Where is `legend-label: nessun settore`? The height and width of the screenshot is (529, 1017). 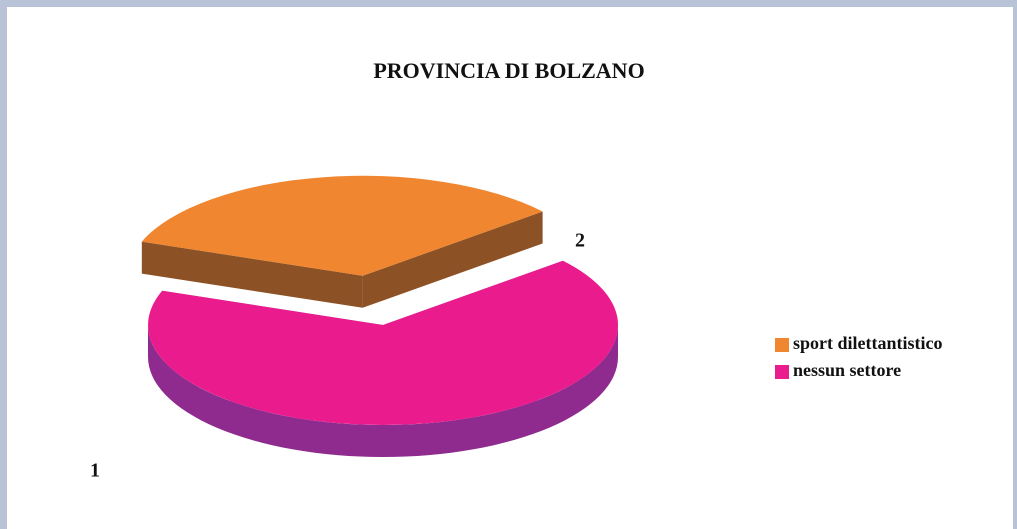
legend-label: nessun settore is located at coordinates (847, 370).